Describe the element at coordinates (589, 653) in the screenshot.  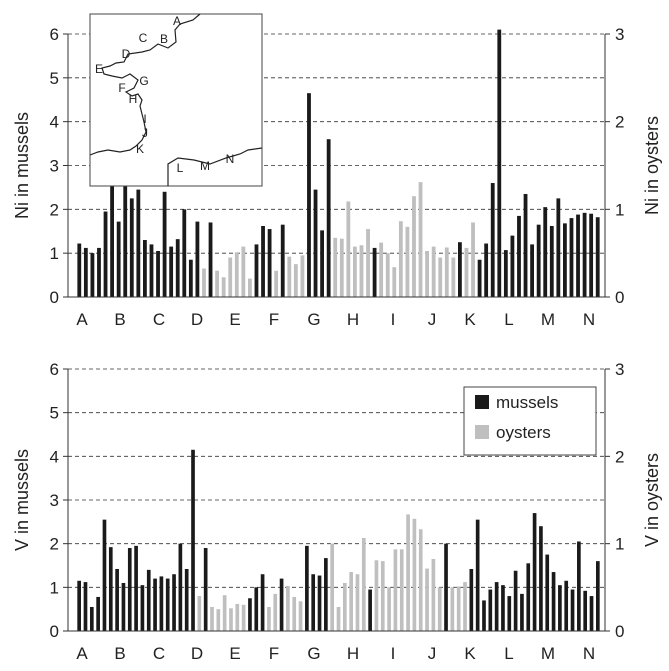
I see `x-tick-label: N` at that location.